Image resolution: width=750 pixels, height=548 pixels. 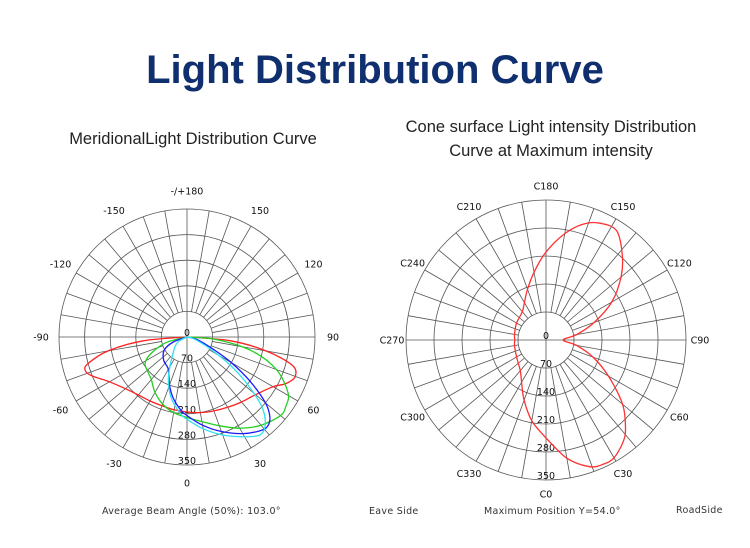 I want to click on angle-tick-label: 90, so click(x=333, y=338).